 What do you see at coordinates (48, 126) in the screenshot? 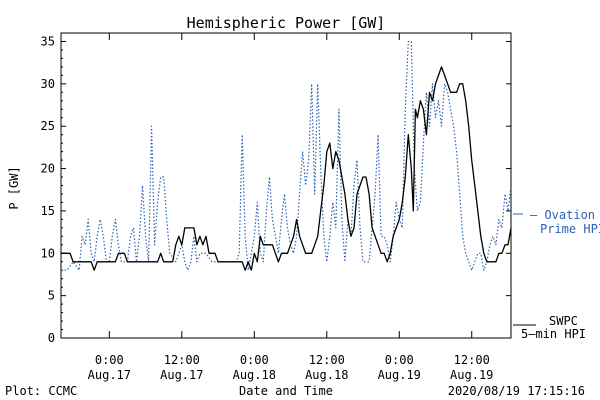
I see `y-tick-label: 25` at bounding box center [48, 126].